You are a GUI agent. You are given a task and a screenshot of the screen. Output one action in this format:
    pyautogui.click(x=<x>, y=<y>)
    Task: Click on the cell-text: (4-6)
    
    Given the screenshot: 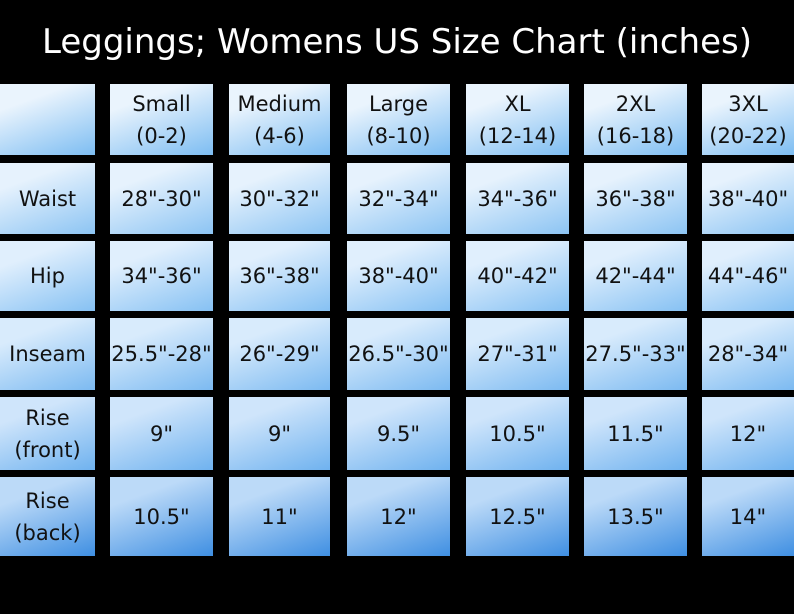 What is the action you would take?
    pyautogui.click(x=279, y=135)
    